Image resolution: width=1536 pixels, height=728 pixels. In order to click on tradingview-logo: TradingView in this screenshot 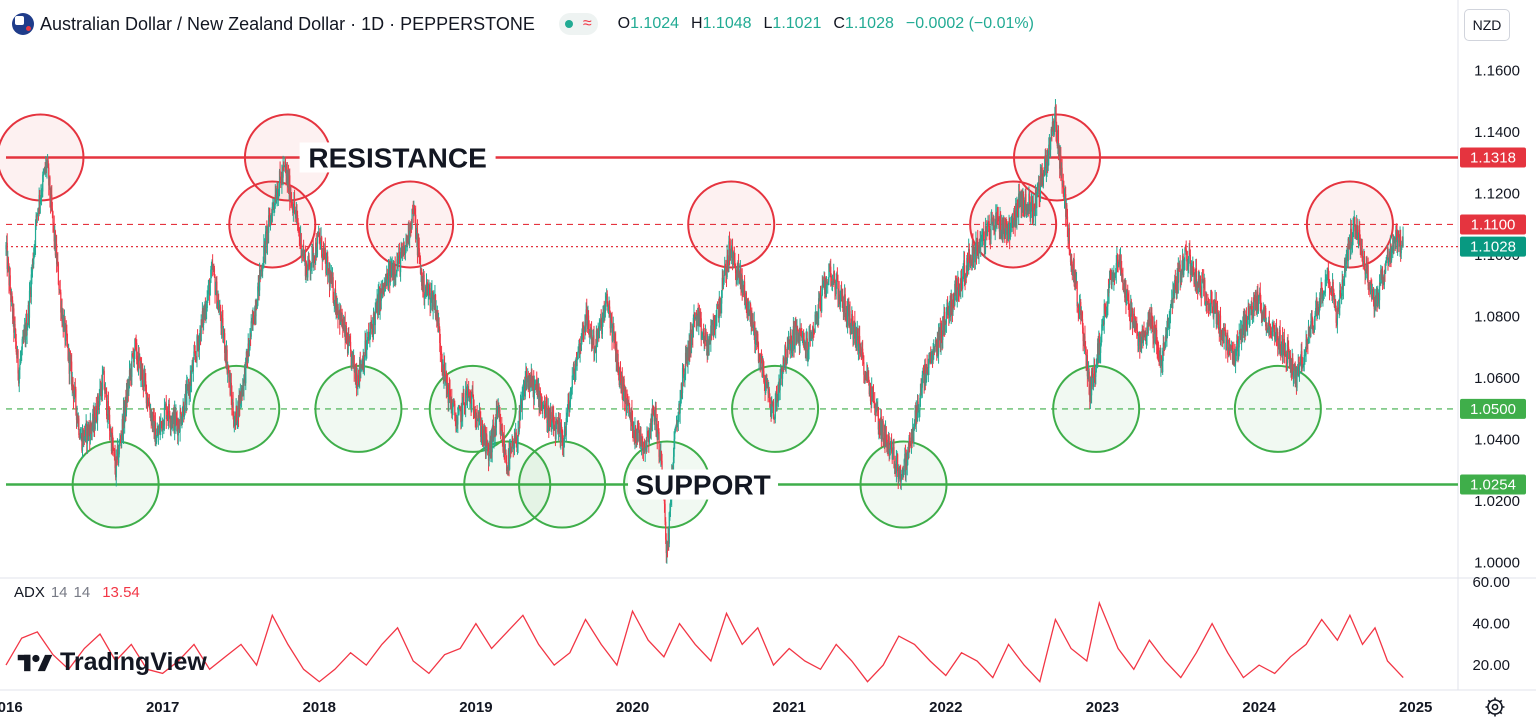, I will do `click(111, 662)`.